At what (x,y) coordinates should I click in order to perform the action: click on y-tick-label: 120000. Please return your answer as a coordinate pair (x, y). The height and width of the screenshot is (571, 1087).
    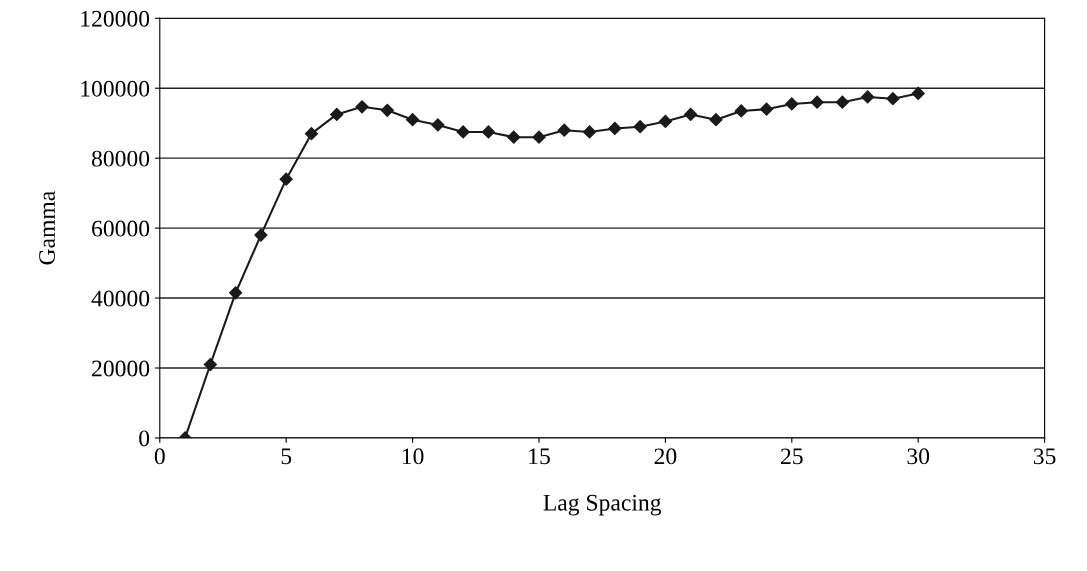
    Looking at the image, I should click on (115, 18).